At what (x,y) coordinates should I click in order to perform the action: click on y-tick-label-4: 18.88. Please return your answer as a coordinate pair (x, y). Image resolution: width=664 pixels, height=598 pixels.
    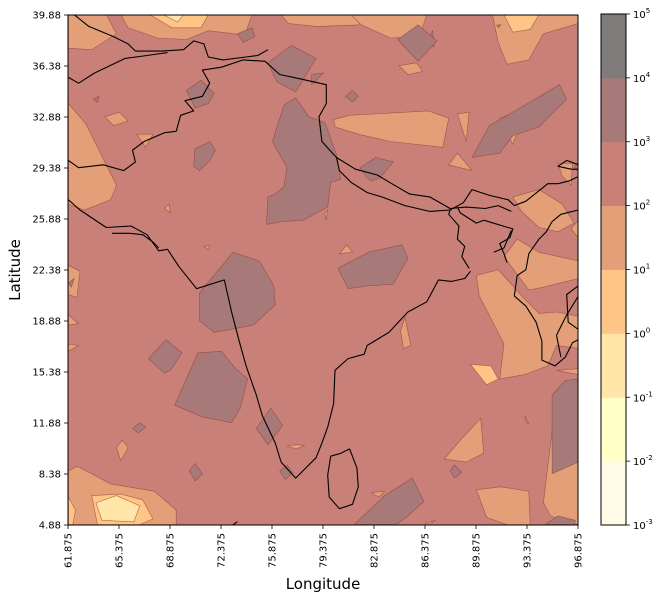
    Looking at the image, I should click on (46, 322).